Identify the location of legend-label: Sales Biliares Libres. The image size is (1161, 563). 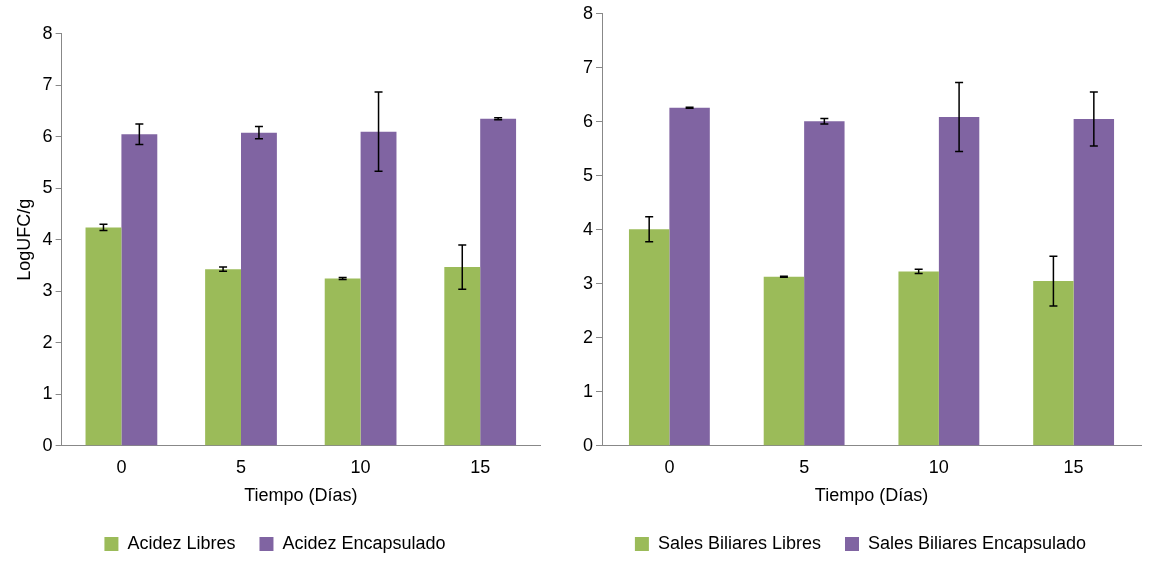
(739, 542).